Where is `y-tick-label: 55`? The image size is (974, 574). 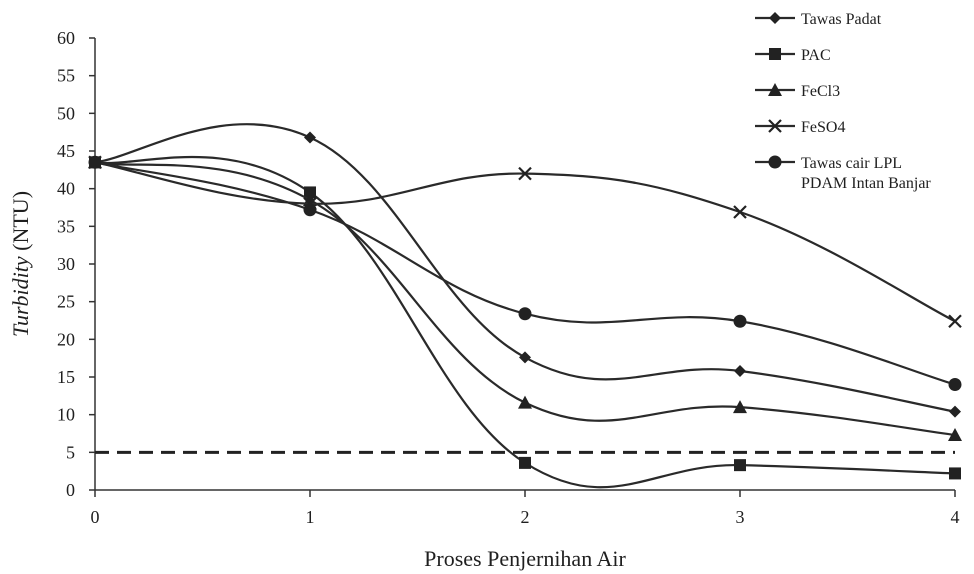
y-tick-label: 55 is located at coordinates (66, 76).